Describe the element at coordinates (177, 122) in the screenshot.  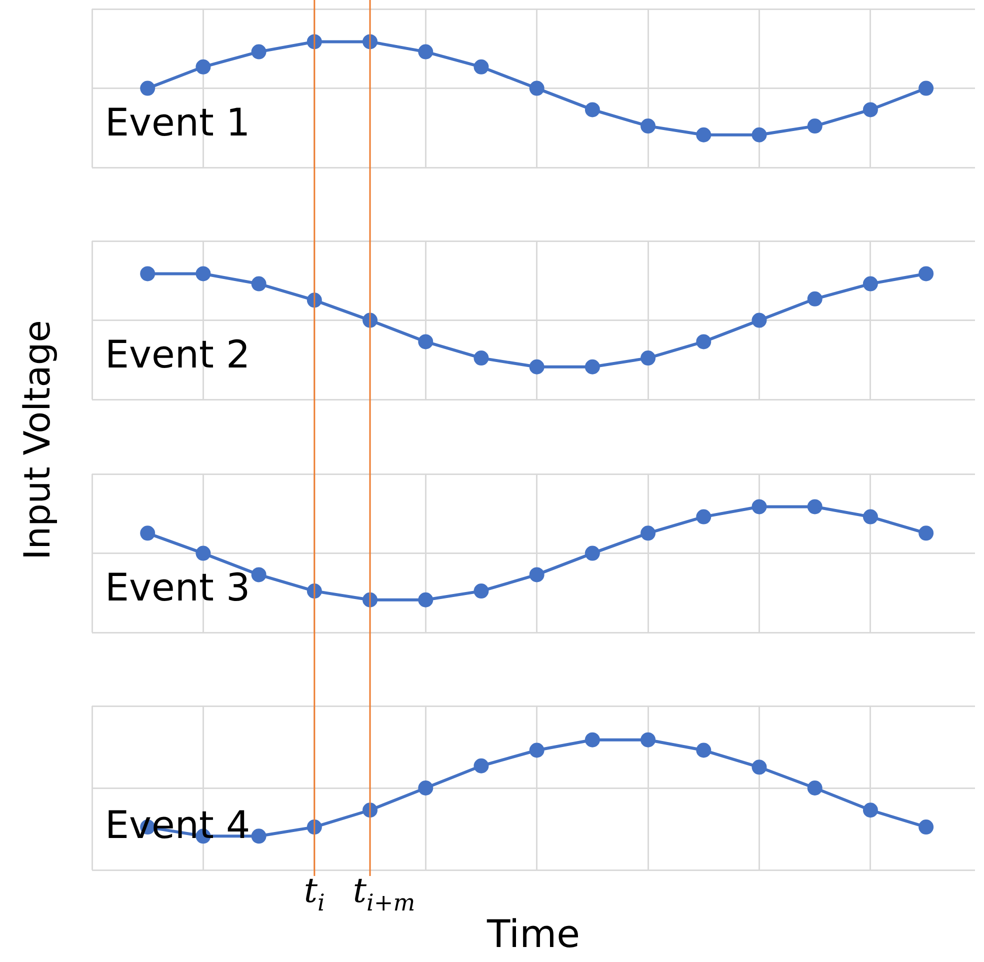
I see `annotation: Event 1` at that location.